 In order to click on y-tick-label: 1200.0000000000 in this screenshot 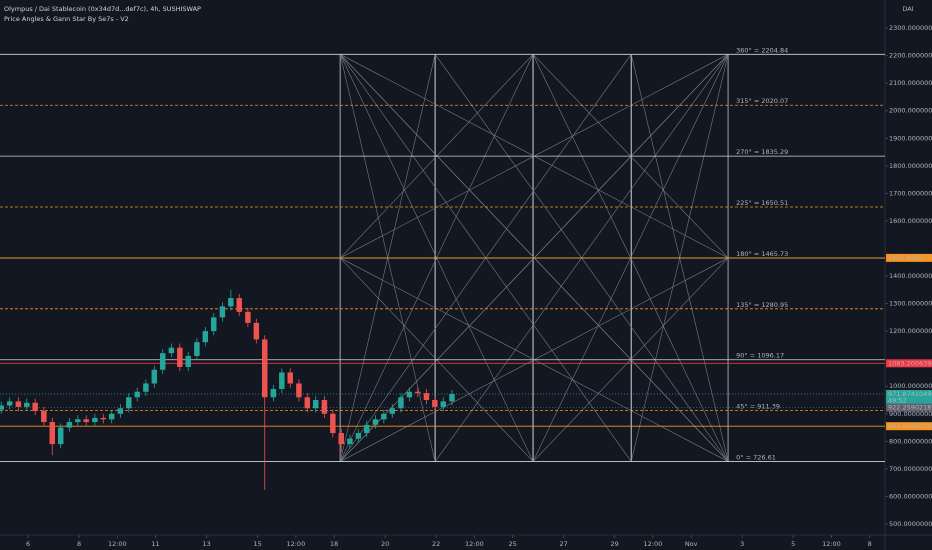, I will do `click(910, 331)`.